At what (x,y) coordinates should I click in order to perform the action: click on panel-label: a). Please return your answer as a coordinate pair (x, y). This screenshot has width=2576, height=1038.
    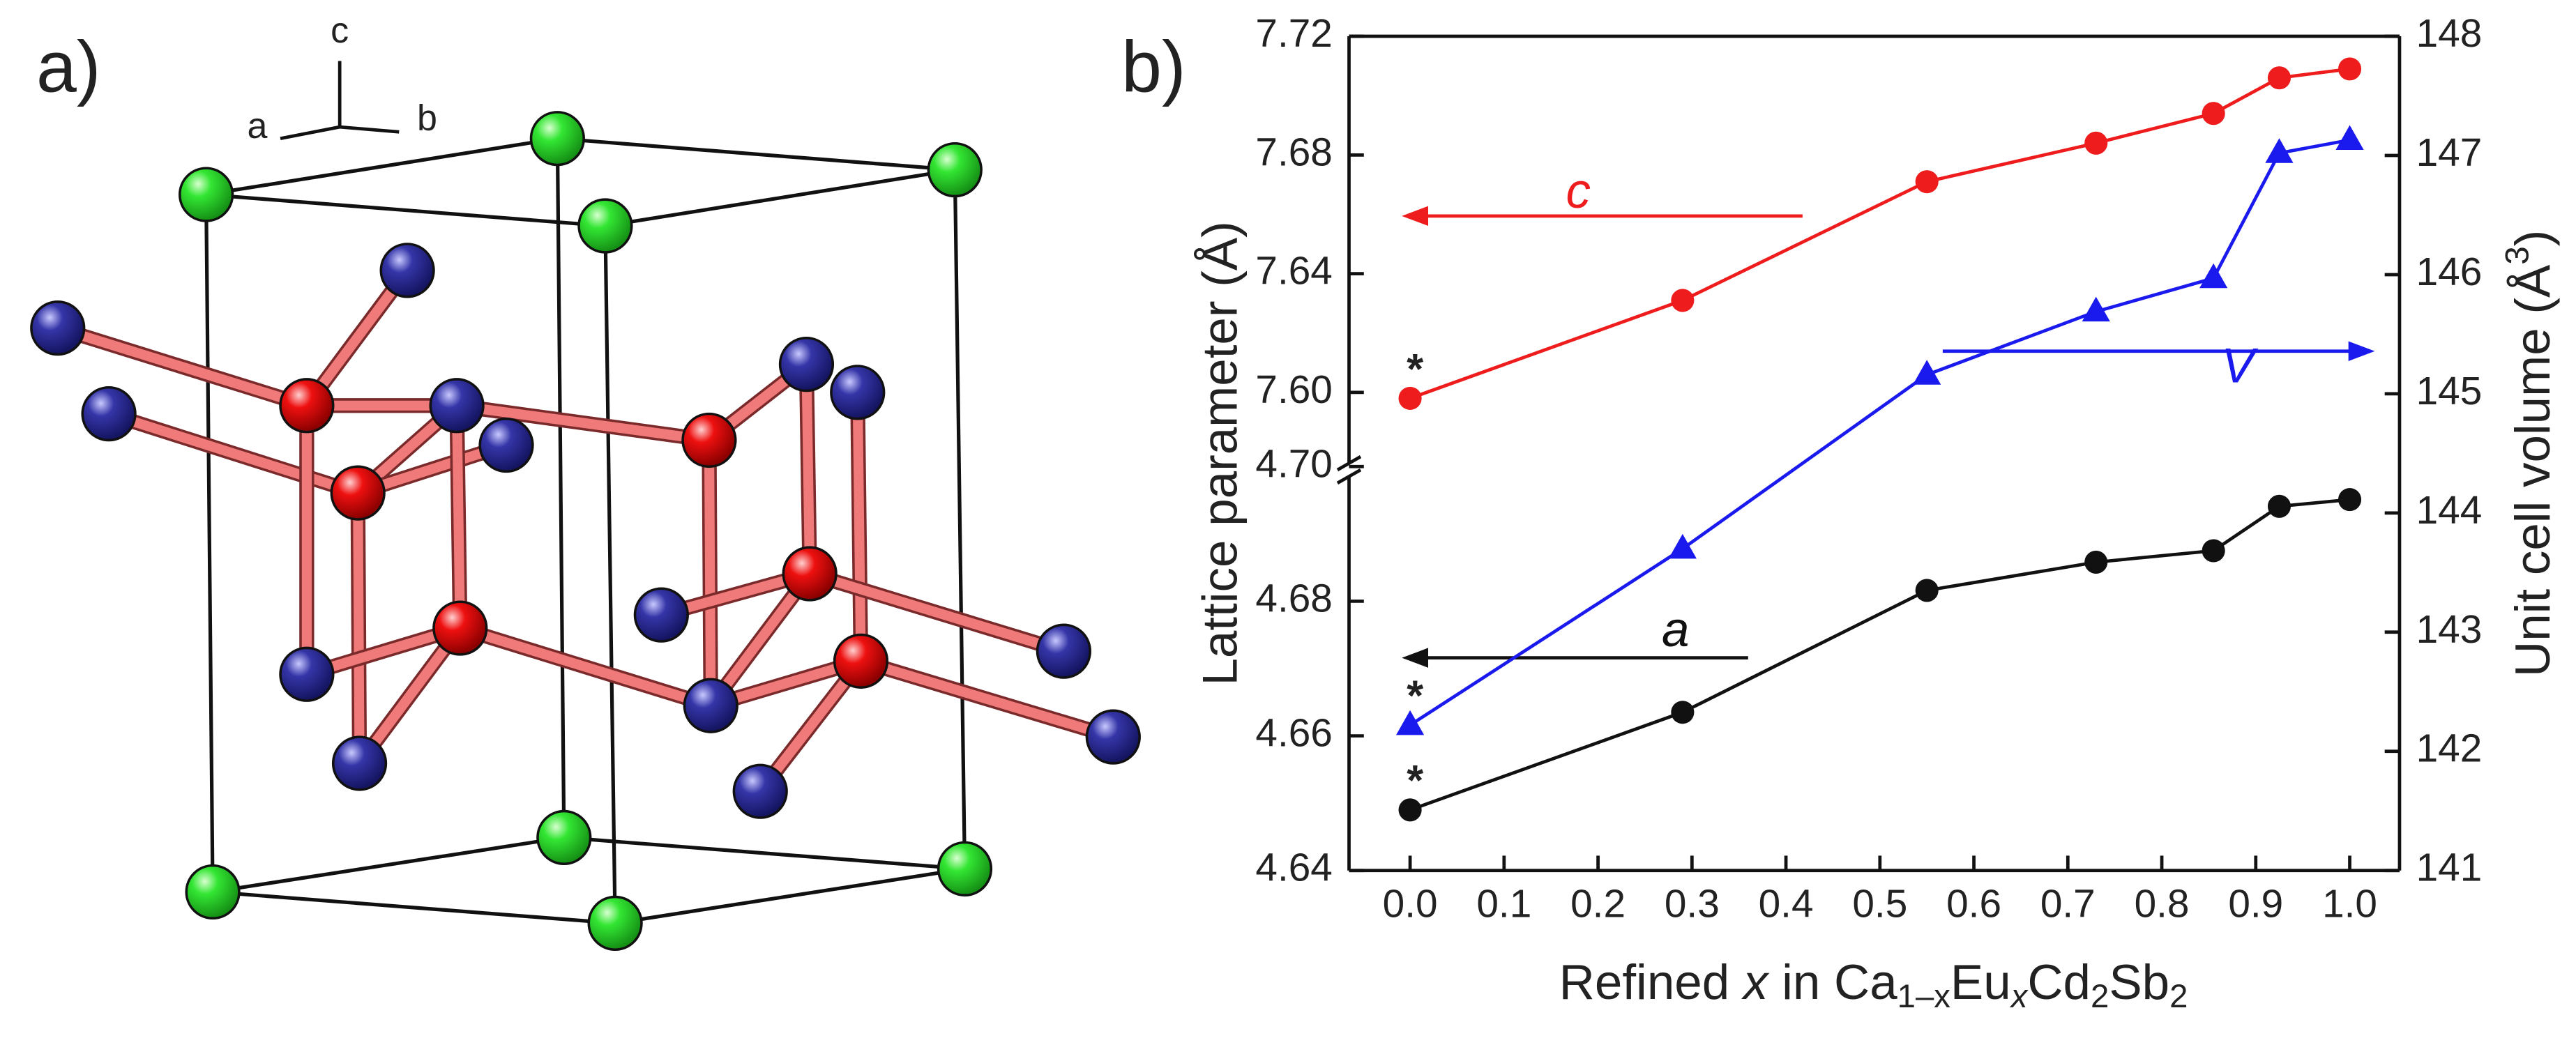
    Looking at the image, I should click on (68, 67).